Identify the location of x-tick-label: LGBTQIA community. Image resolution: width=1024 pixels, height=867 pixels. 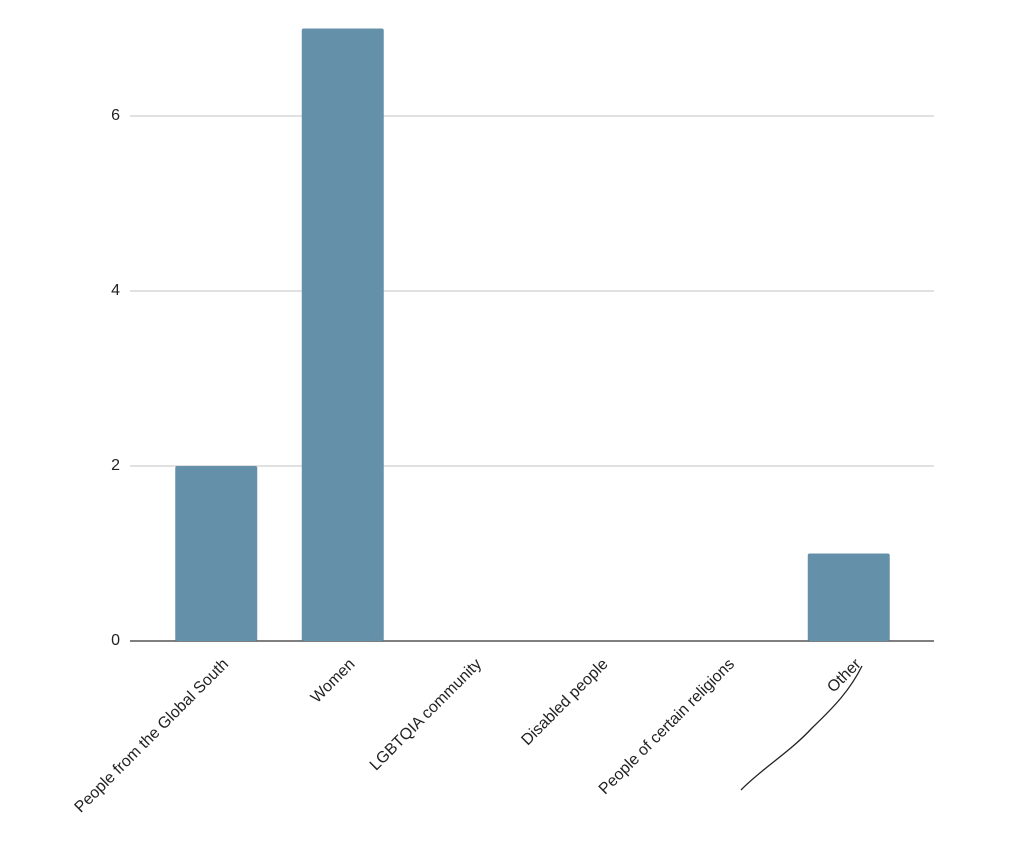
(426, 715).